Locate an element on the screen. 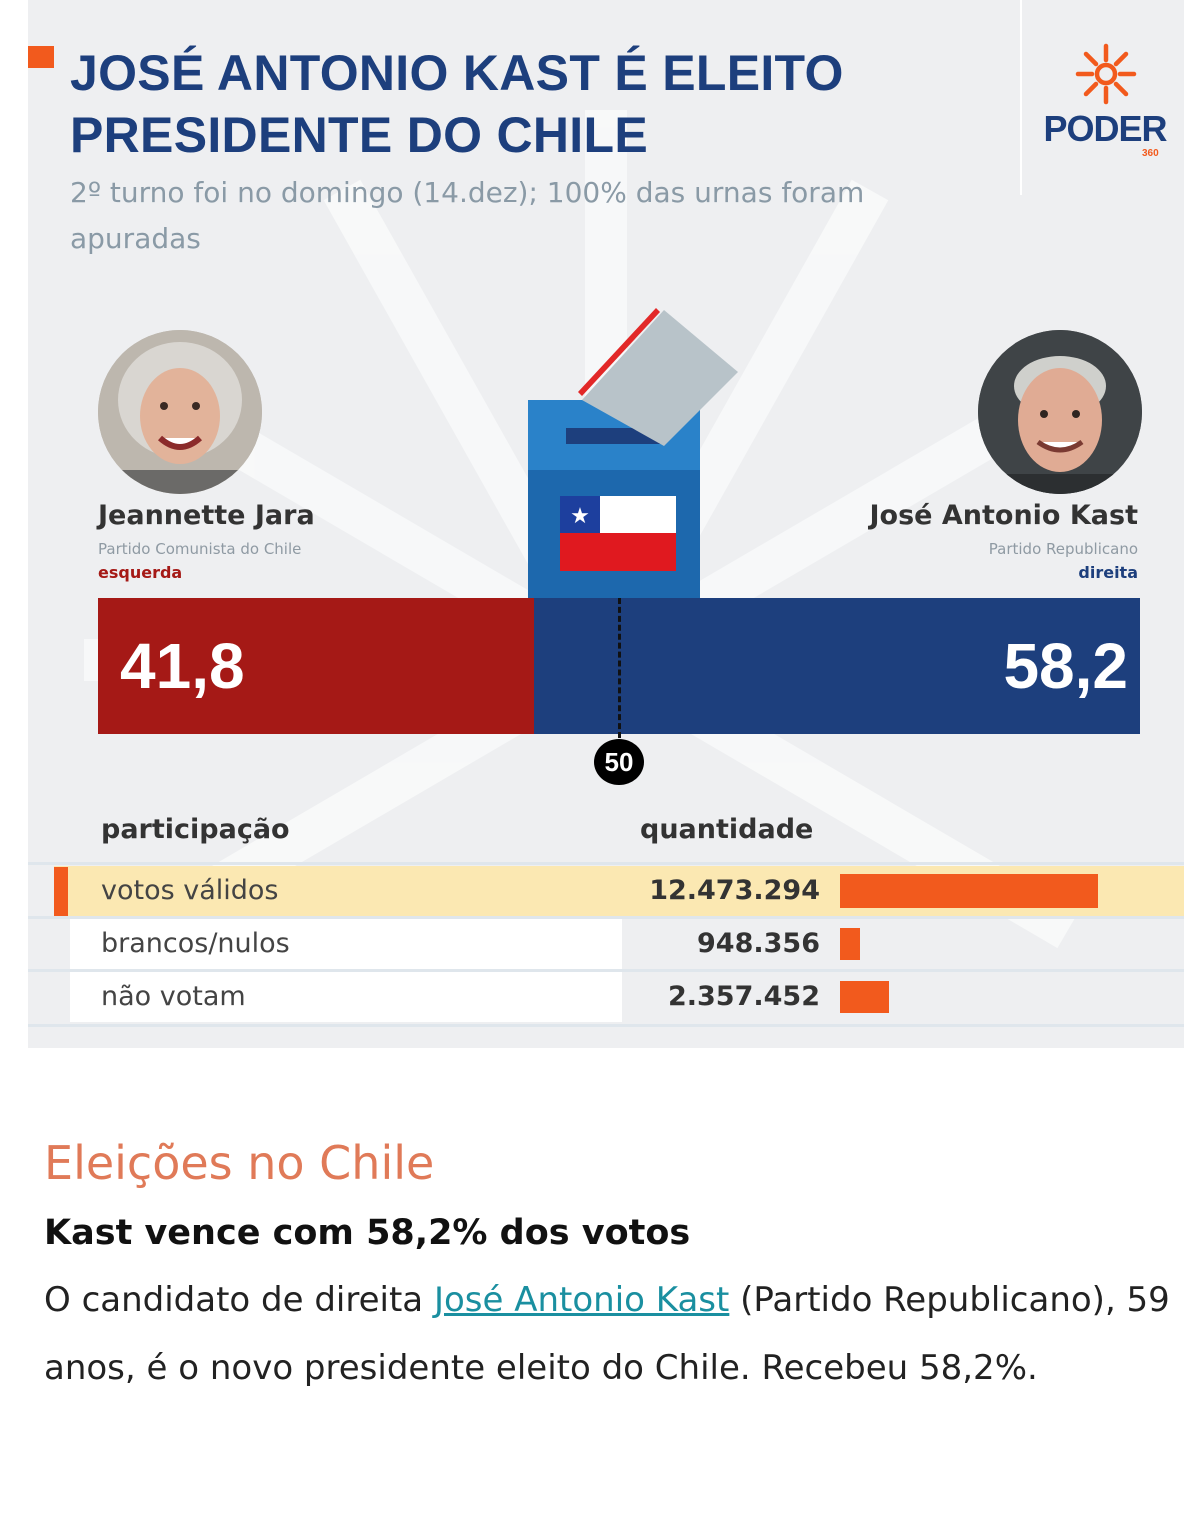 The height and width of the screenshot is (1522, 1184). candidate-name-left: Jeannette Jara is located at coordinates (206, 515).